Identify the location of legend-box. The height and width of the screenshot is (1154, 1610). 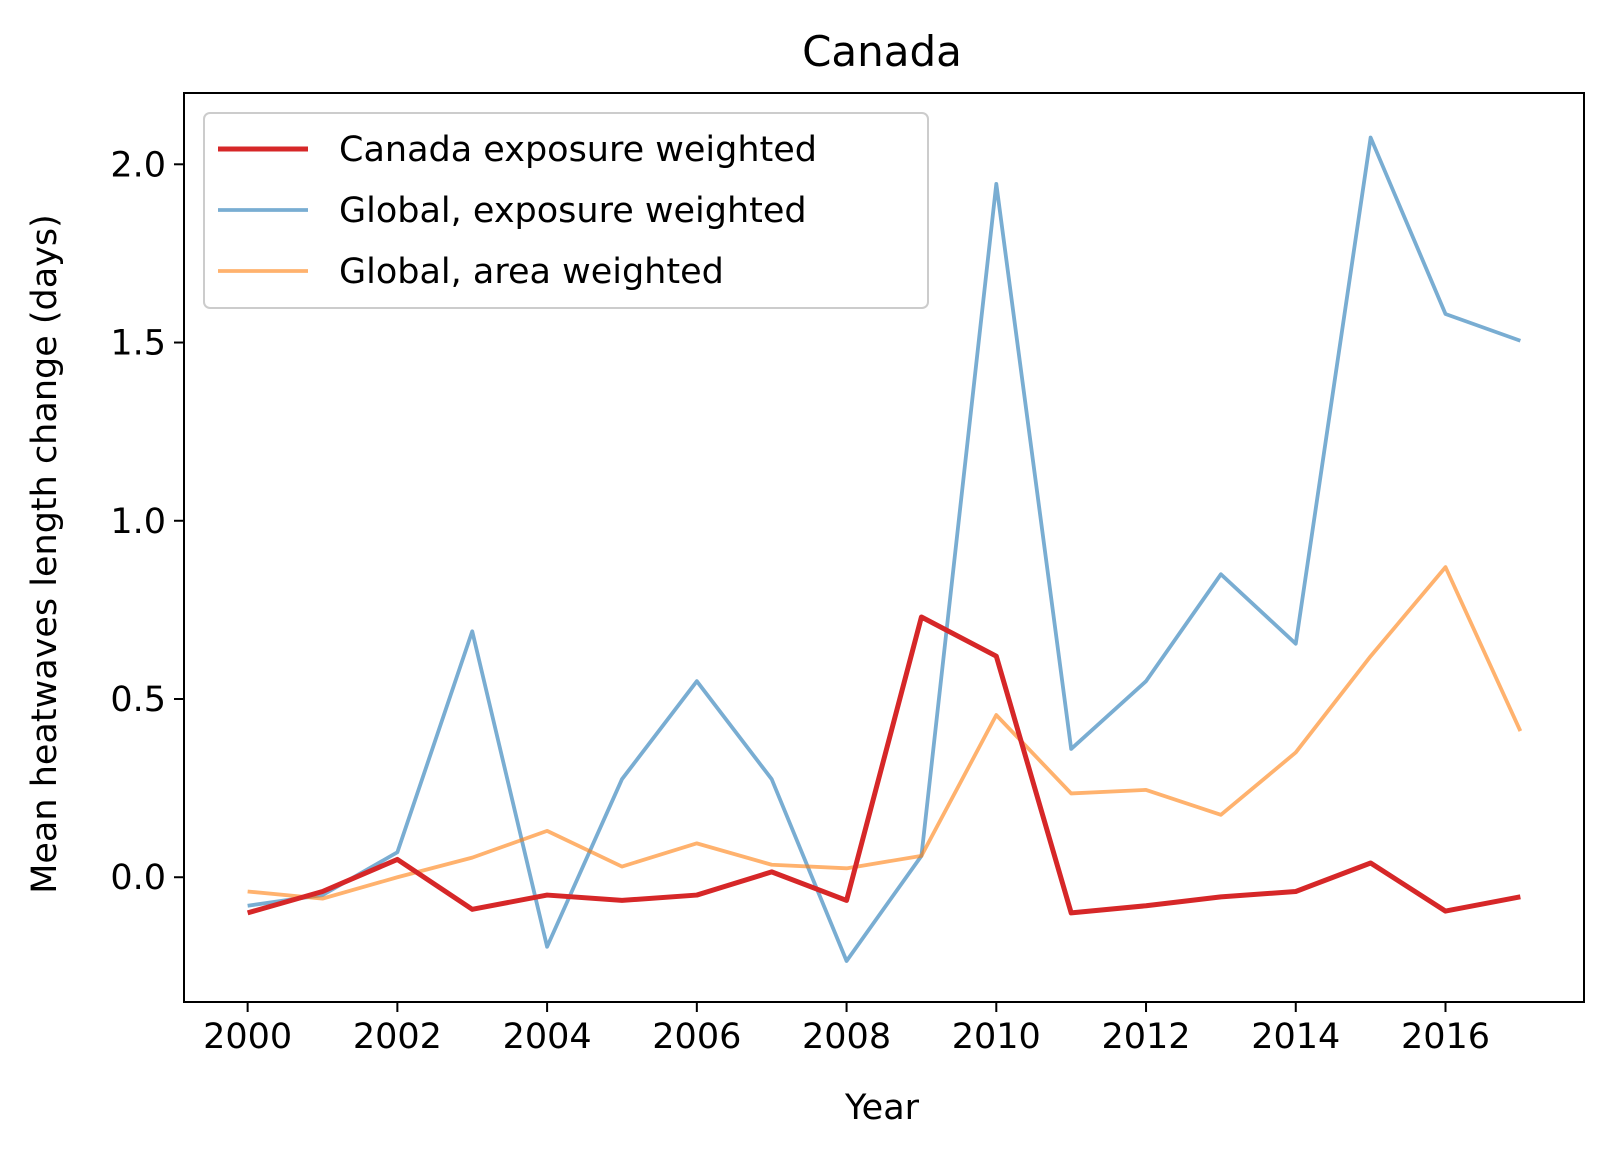
(566, 210).